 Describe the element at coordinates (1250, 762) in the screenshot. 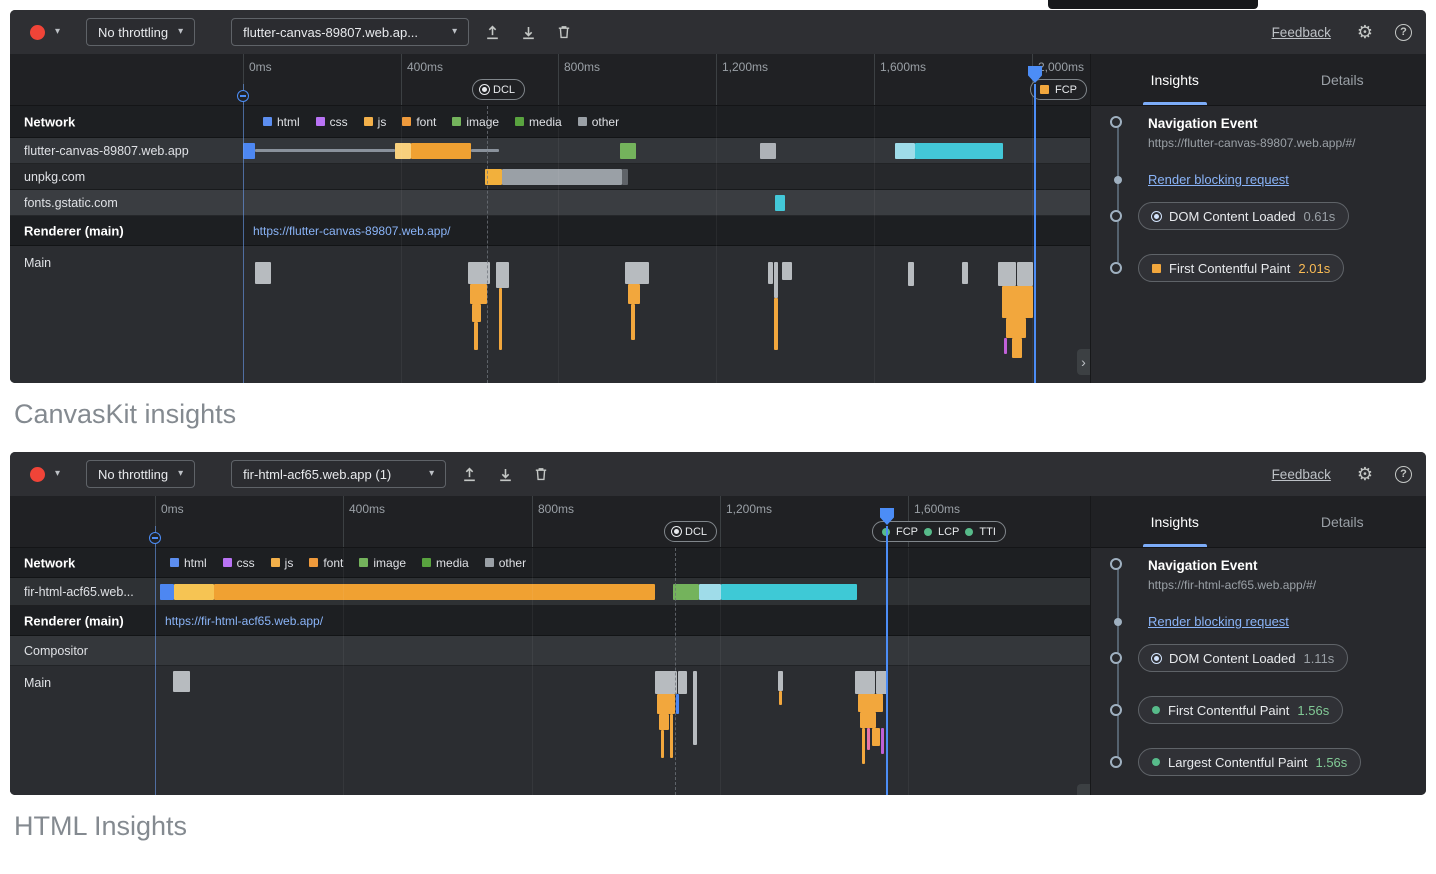

I see `largest-contentful-paint-badge: Largest Contentful Paint 1.56s` at that location.